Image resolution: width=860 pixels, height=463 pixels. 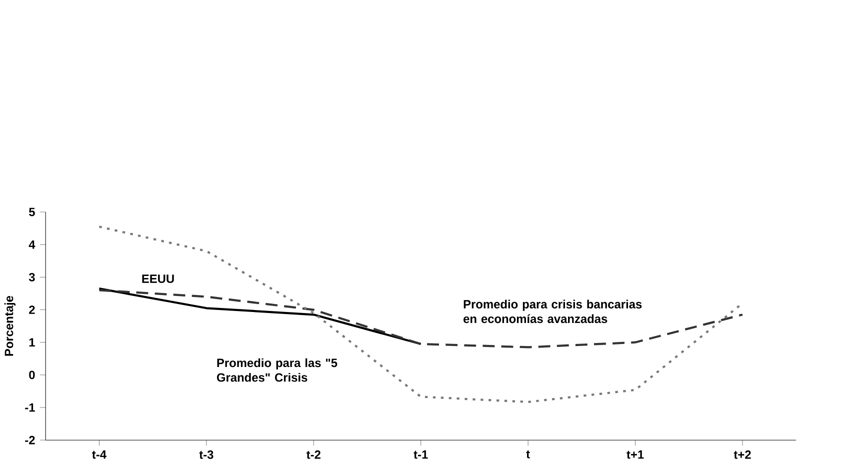 I want to click on x-tick-label: t, so click(x=528, y=454).